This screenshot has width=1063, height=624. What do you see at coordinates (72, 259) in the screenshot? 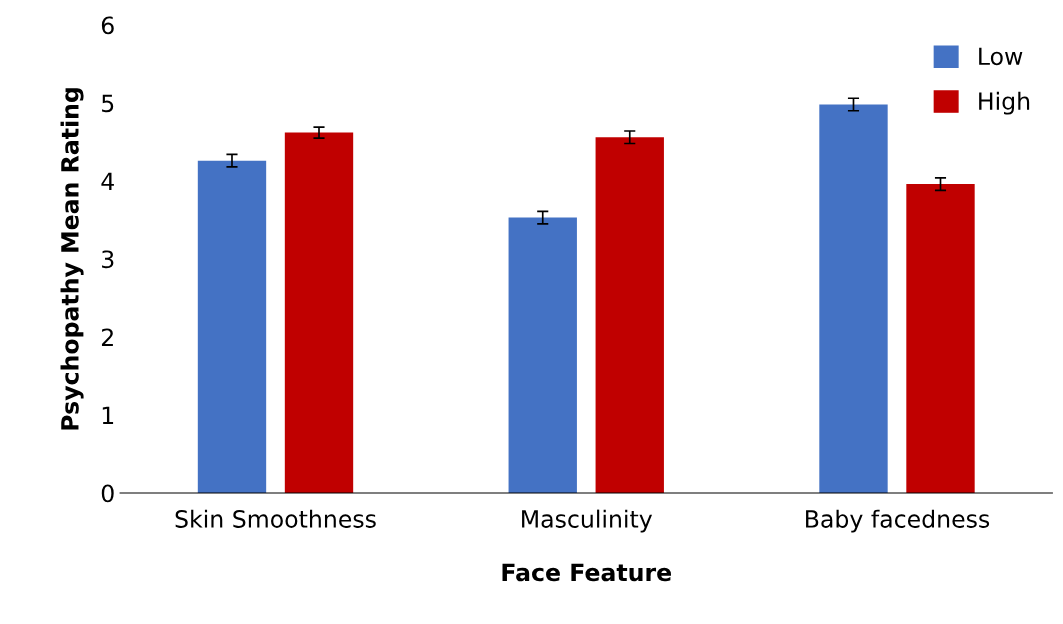
I see `y-axis-title: Psychopathy Mean Rating` at bounding box center [72, 259].